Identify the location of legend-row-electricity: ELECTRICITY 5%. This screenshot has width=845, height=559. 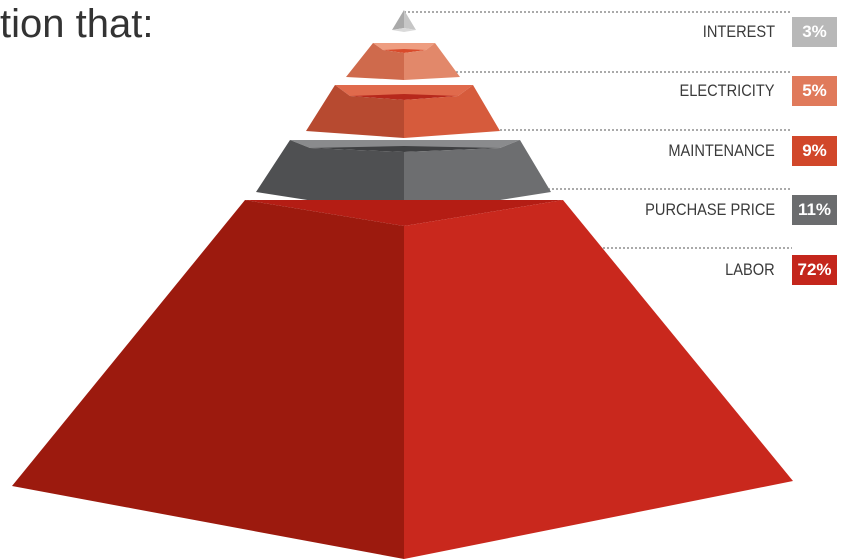
(717, 91).